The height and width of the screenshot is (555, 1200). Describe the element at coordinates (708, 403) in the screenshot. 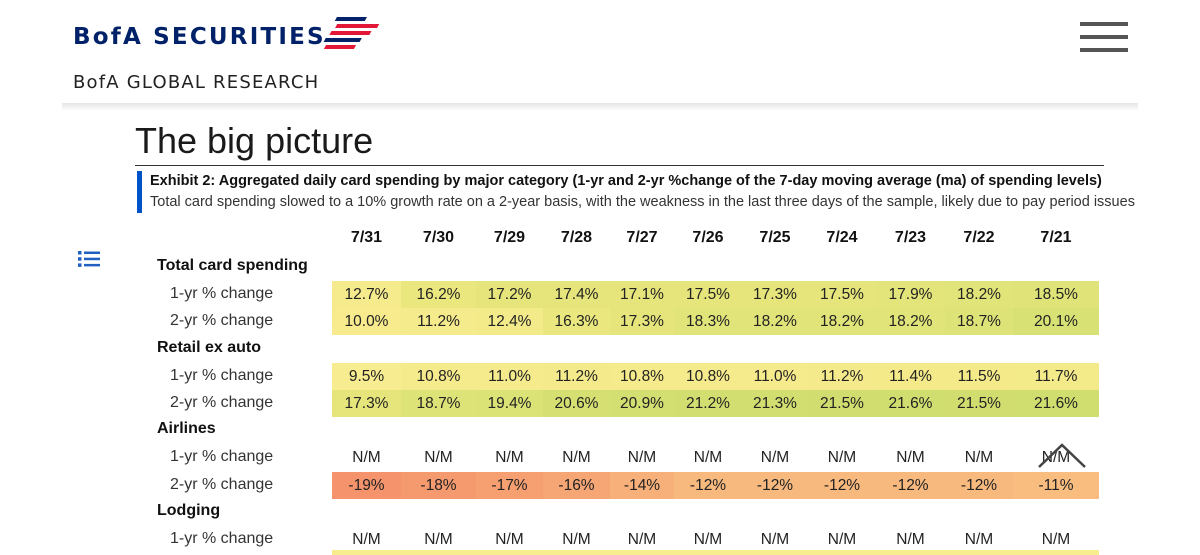

I see `table-cell: 21.2%` at that location.